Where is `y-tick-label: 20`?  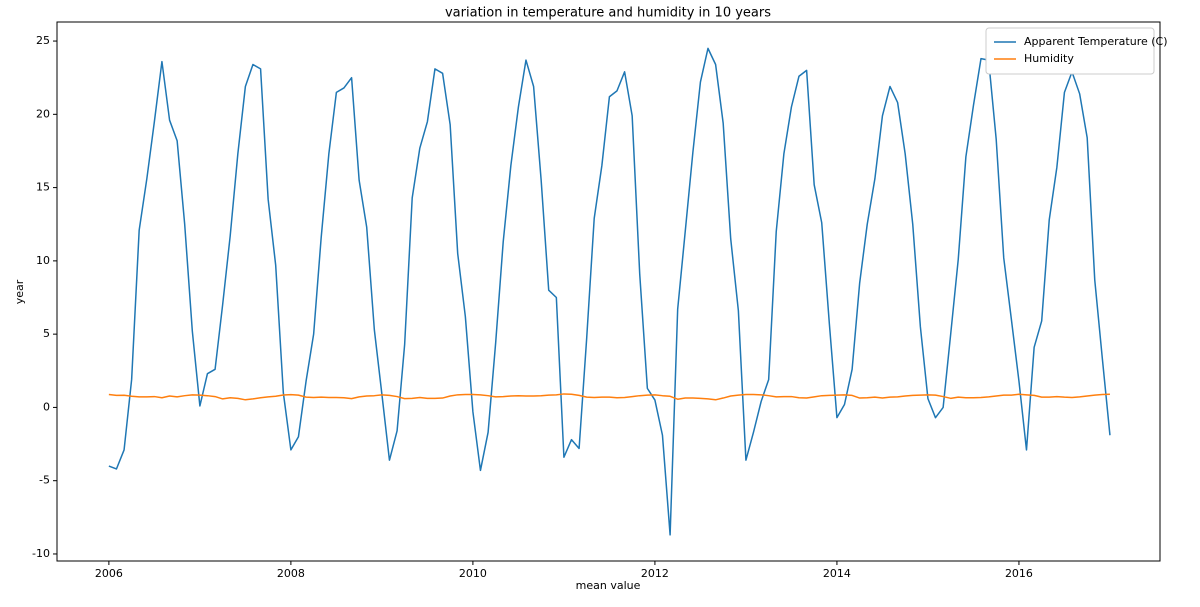 y-tick-label: 20 is located at coordinates (43, 113).